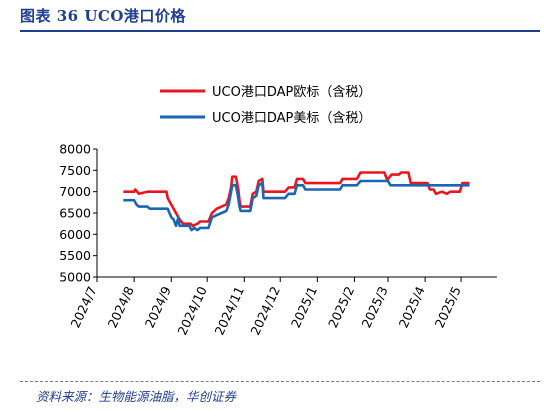 Image resolution: width=547 pixels, height=411 pixels. What do you see at coordinates (84, 307) in the screenshot?
I see `x-tick-label: 2024/7` at bounding box center [84, 307].